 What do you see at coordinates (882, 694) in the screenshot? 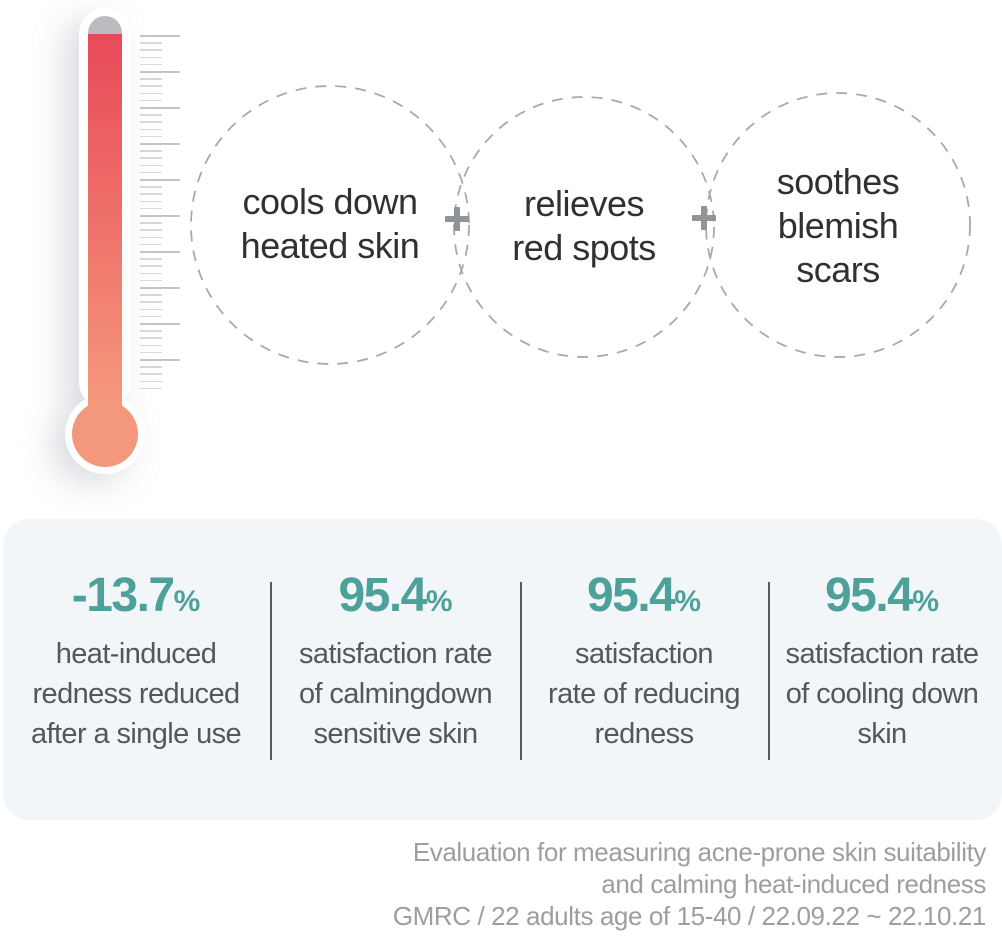
I see `stat-description: satisfaction rate of cooling down skin` at bounding box center [882, 694].